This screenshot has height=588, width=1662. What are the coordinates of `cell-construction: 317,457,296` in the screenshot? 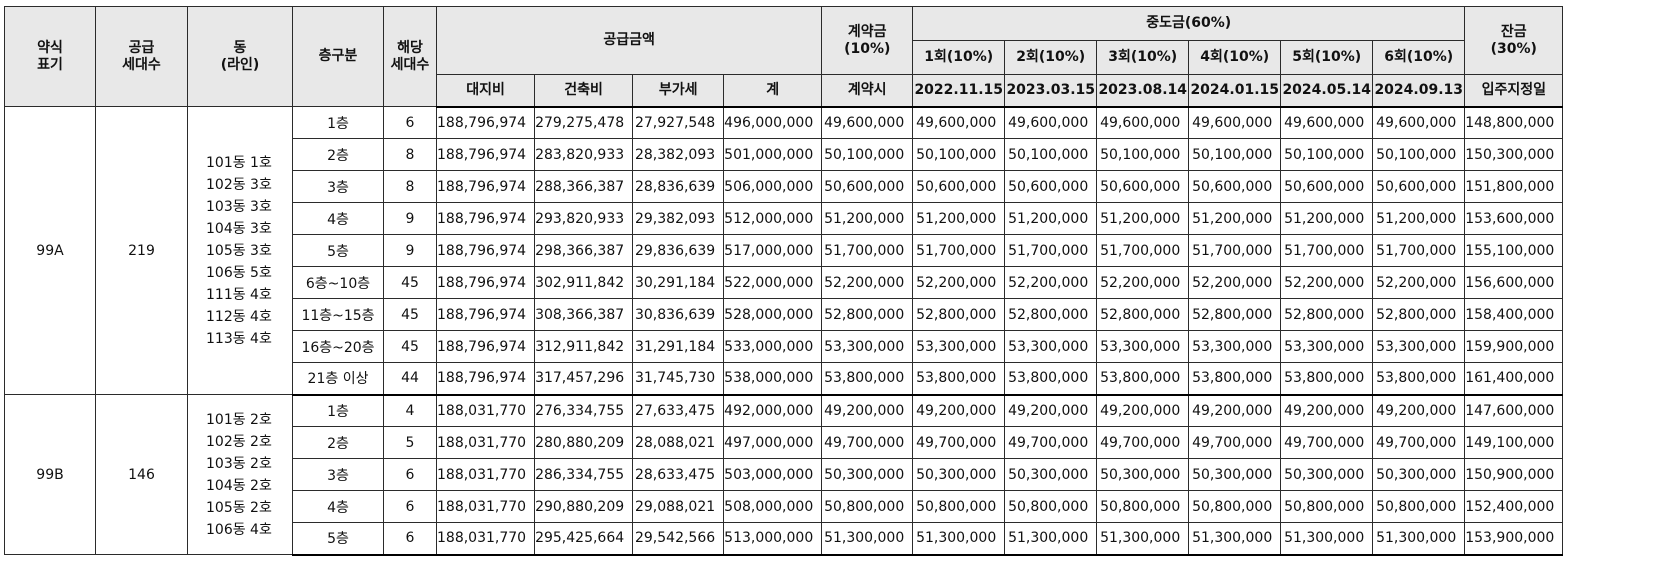 It's located at (584, 379).